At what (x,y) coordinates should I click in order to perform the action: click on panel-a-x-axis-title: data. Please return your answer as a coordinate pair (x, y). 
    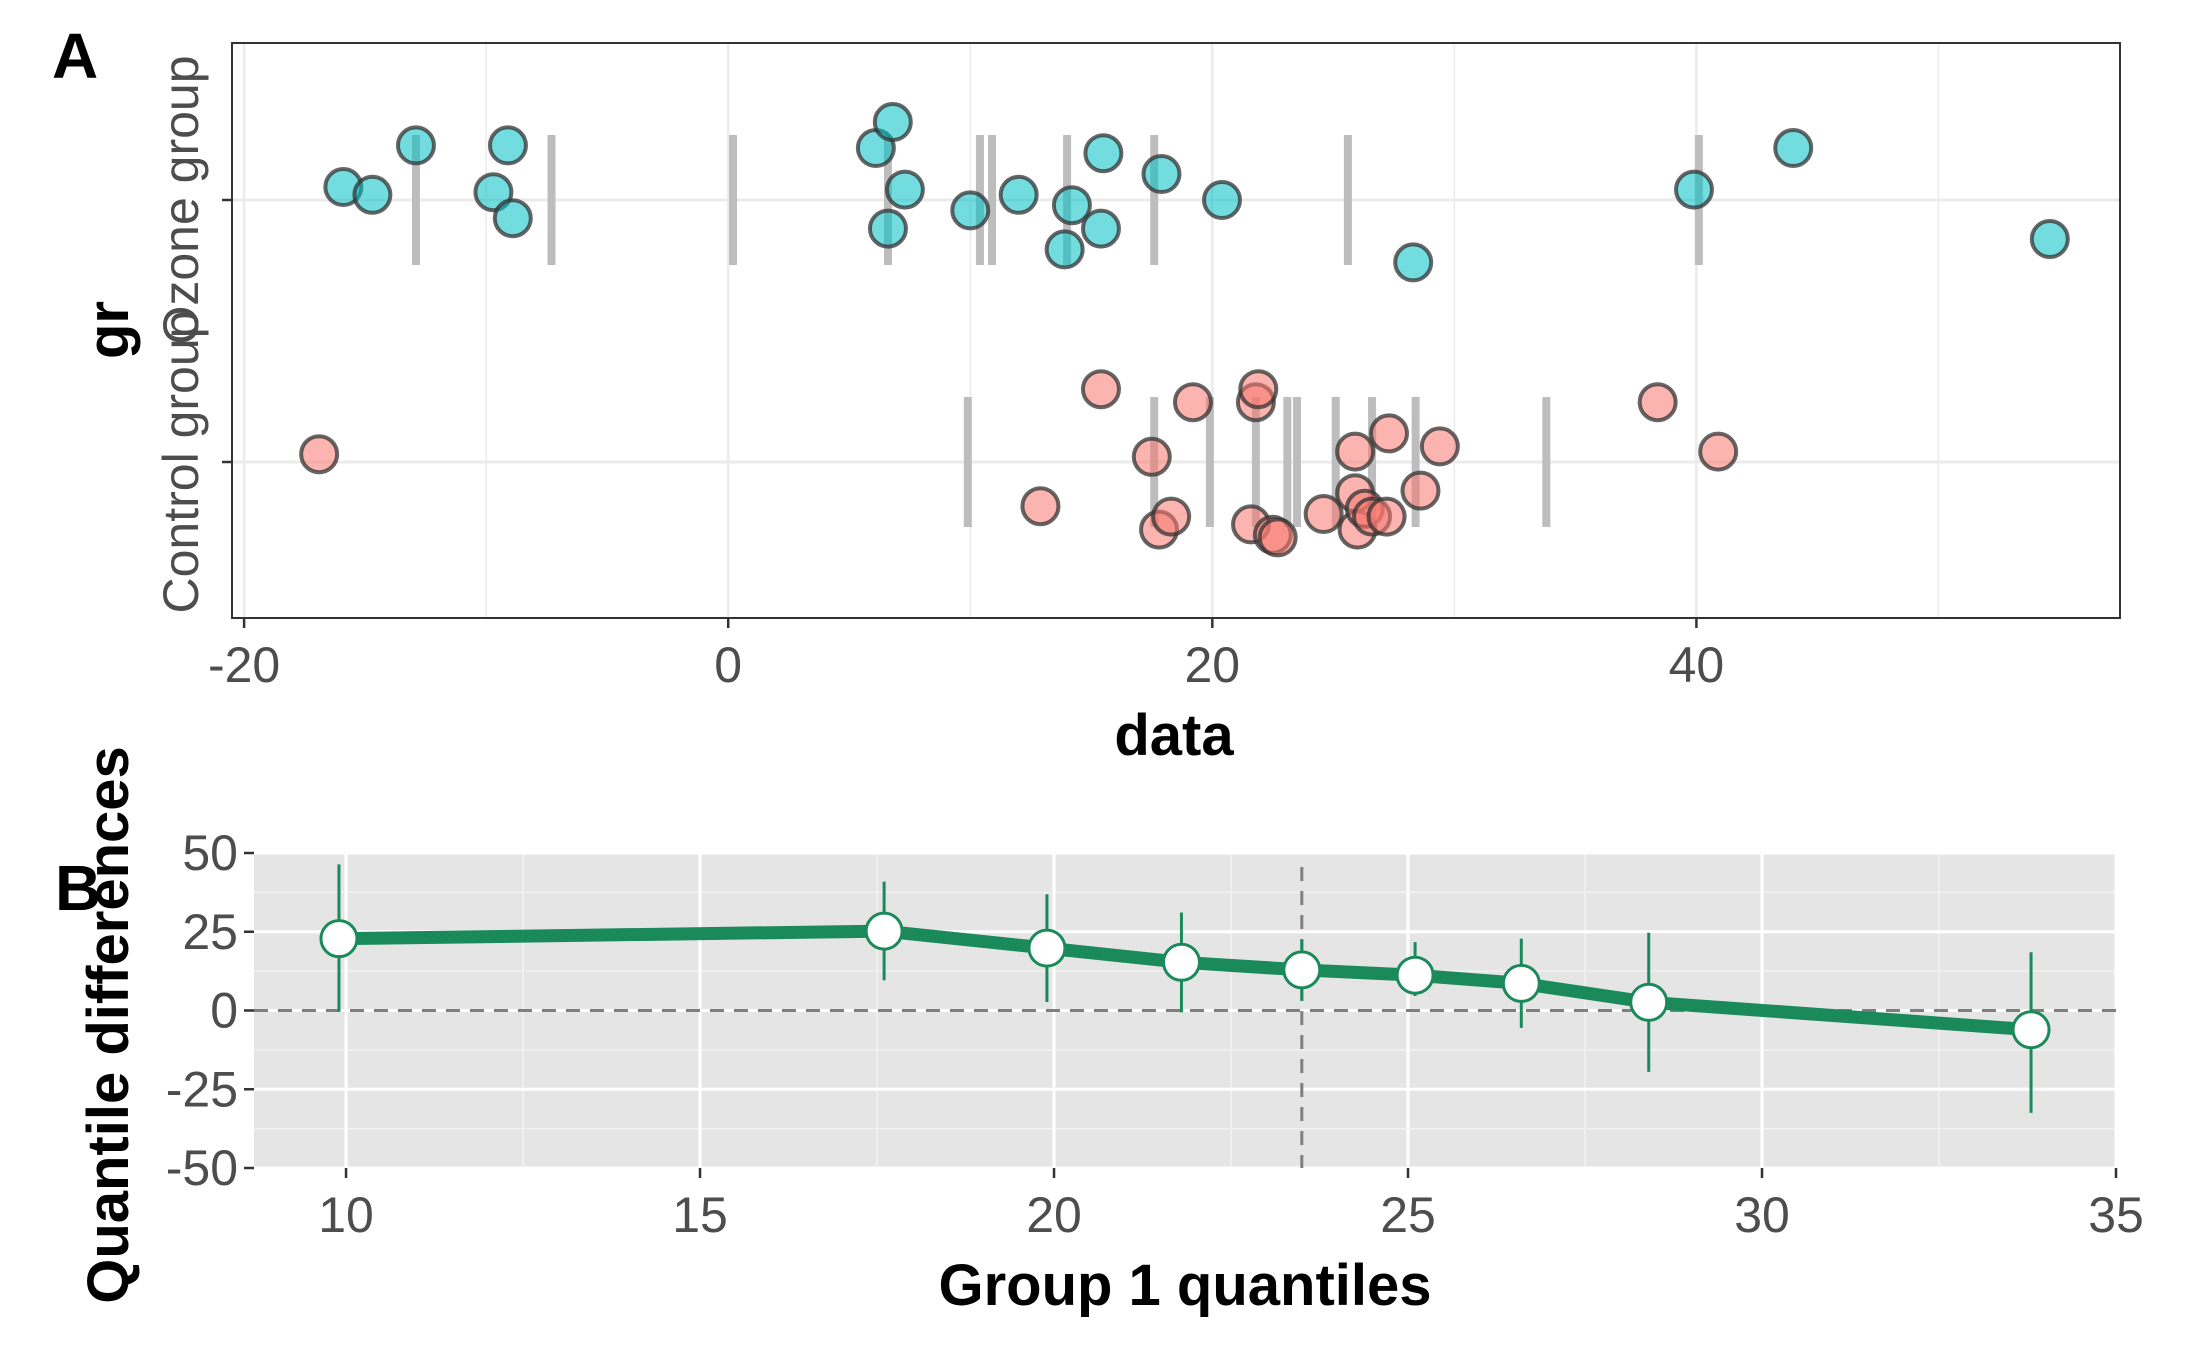
    Looking at the image, I should click on (1174, 735).